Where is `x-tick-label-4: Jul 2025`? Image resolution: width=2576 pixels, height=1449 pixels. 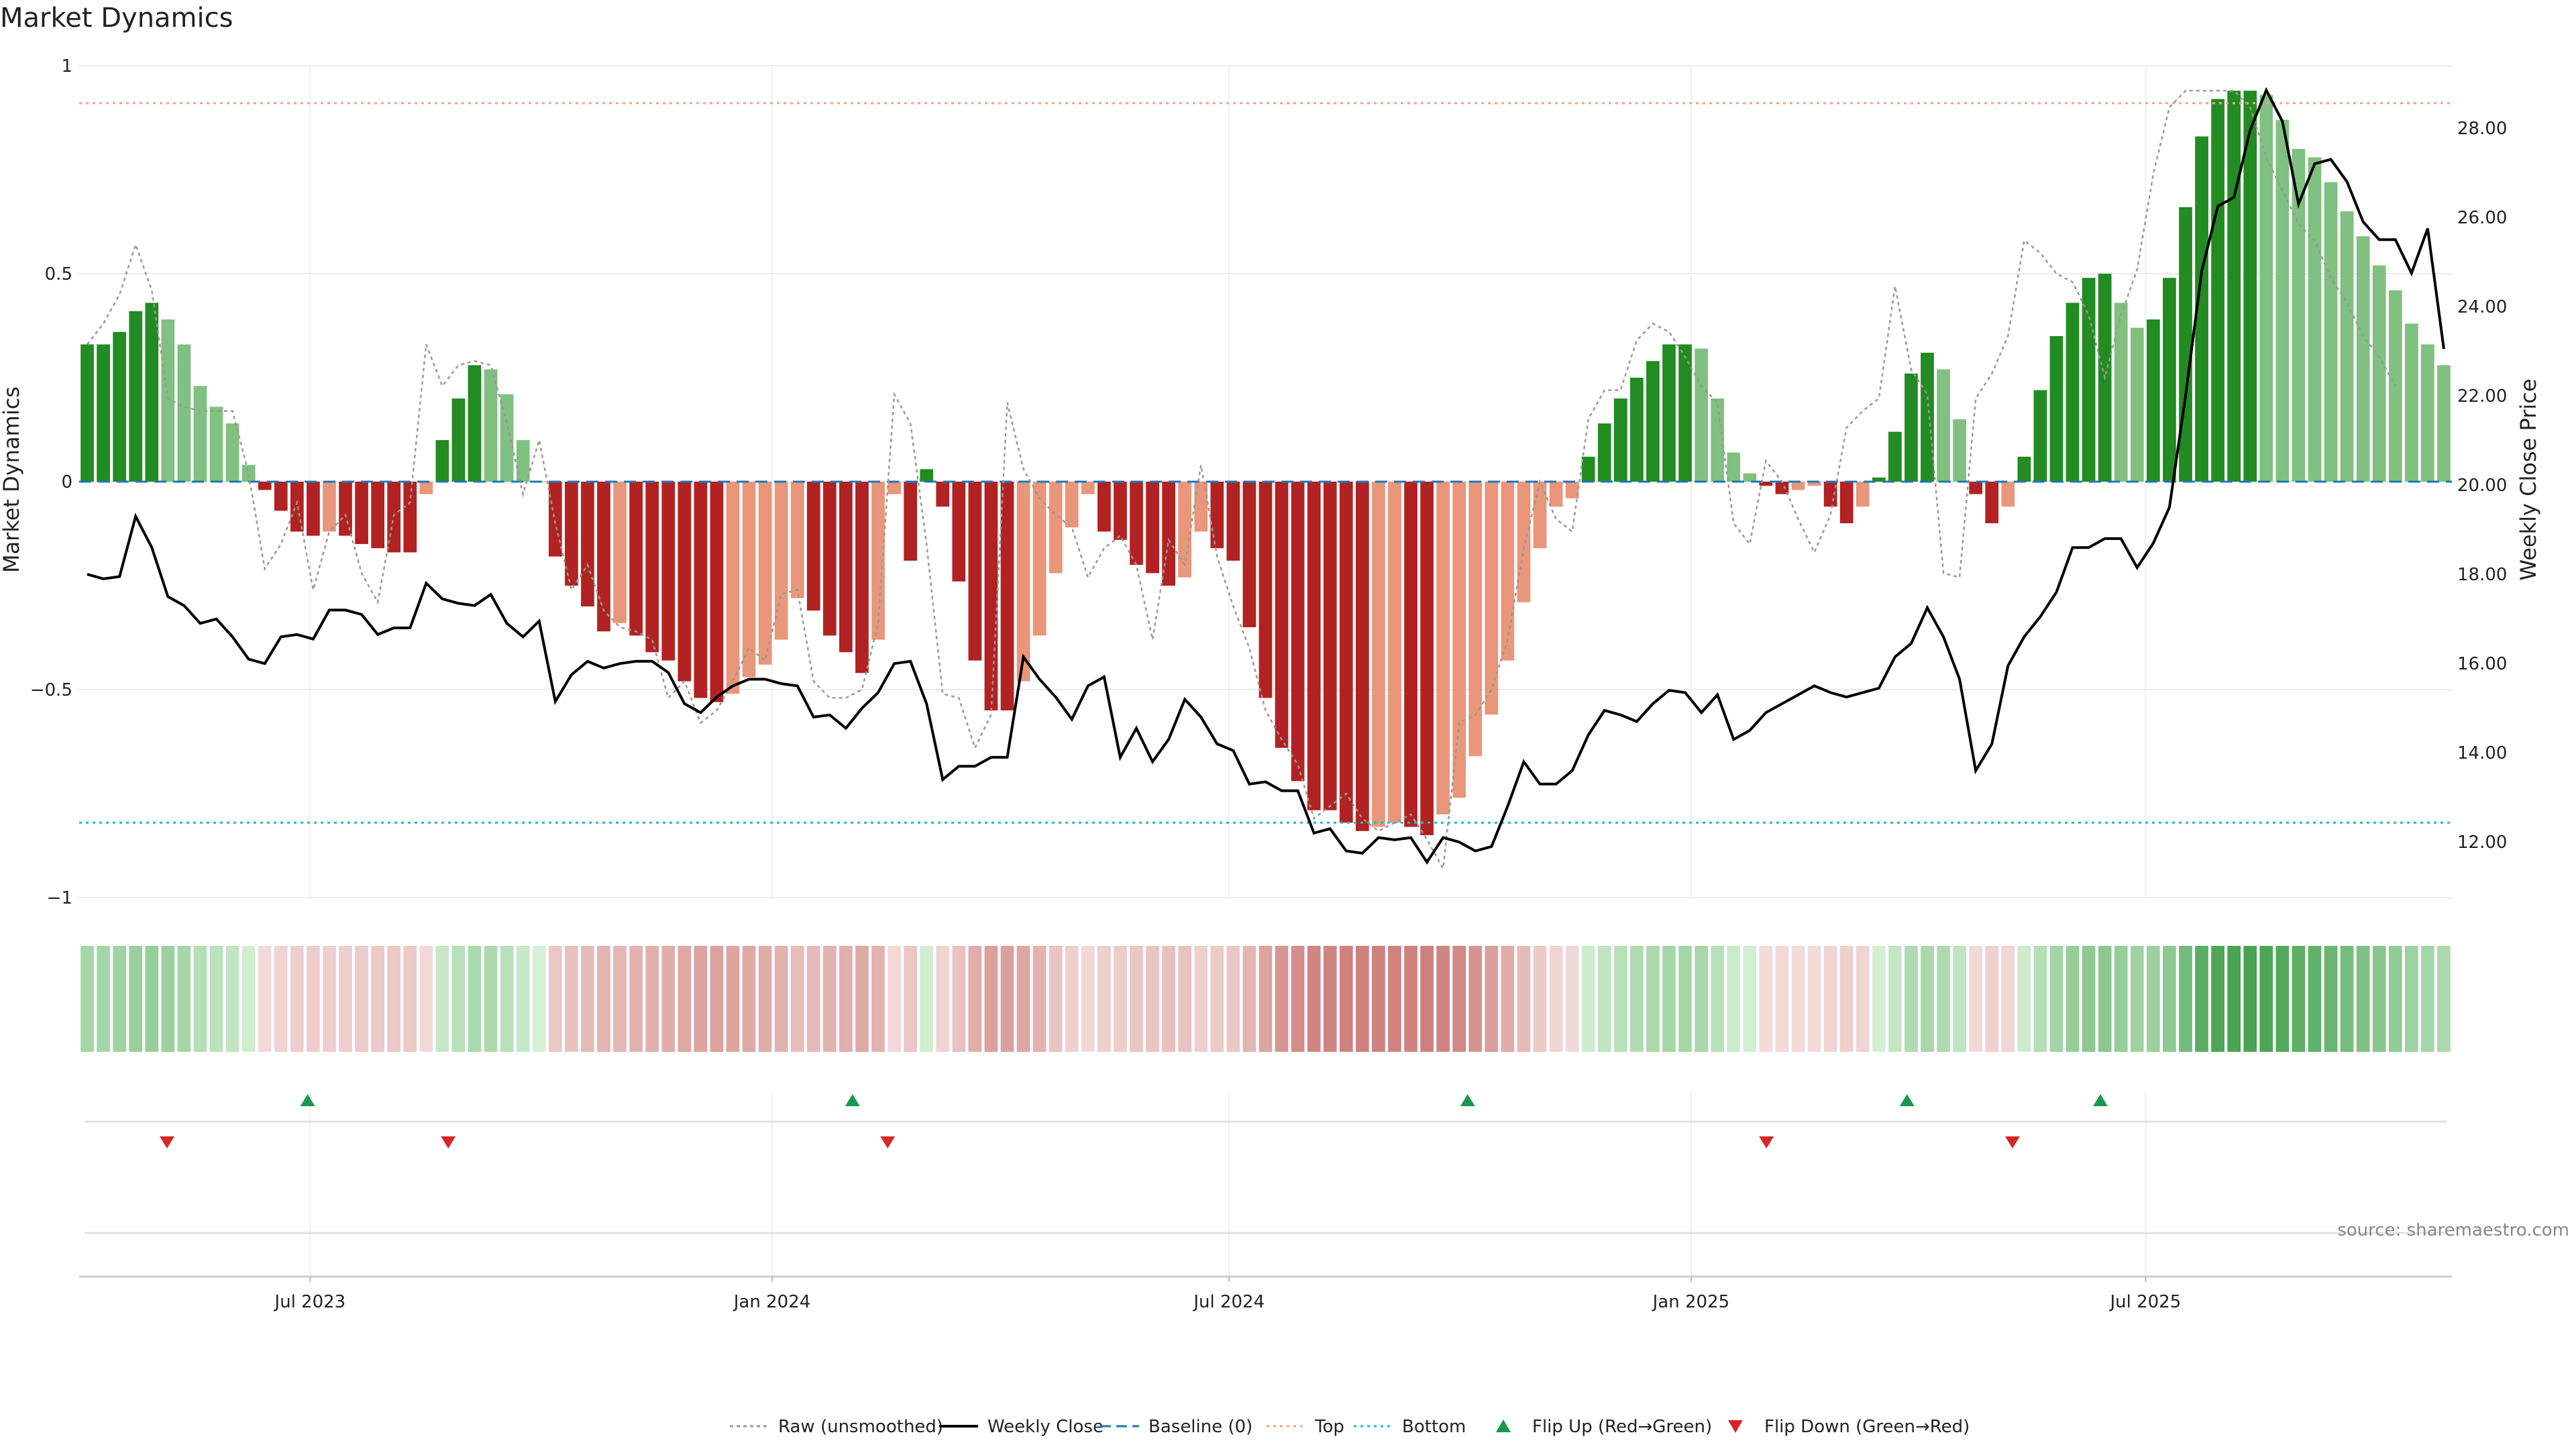
x-tick-label-4: Jul 2025 is located at coordinates (2144, 1302).